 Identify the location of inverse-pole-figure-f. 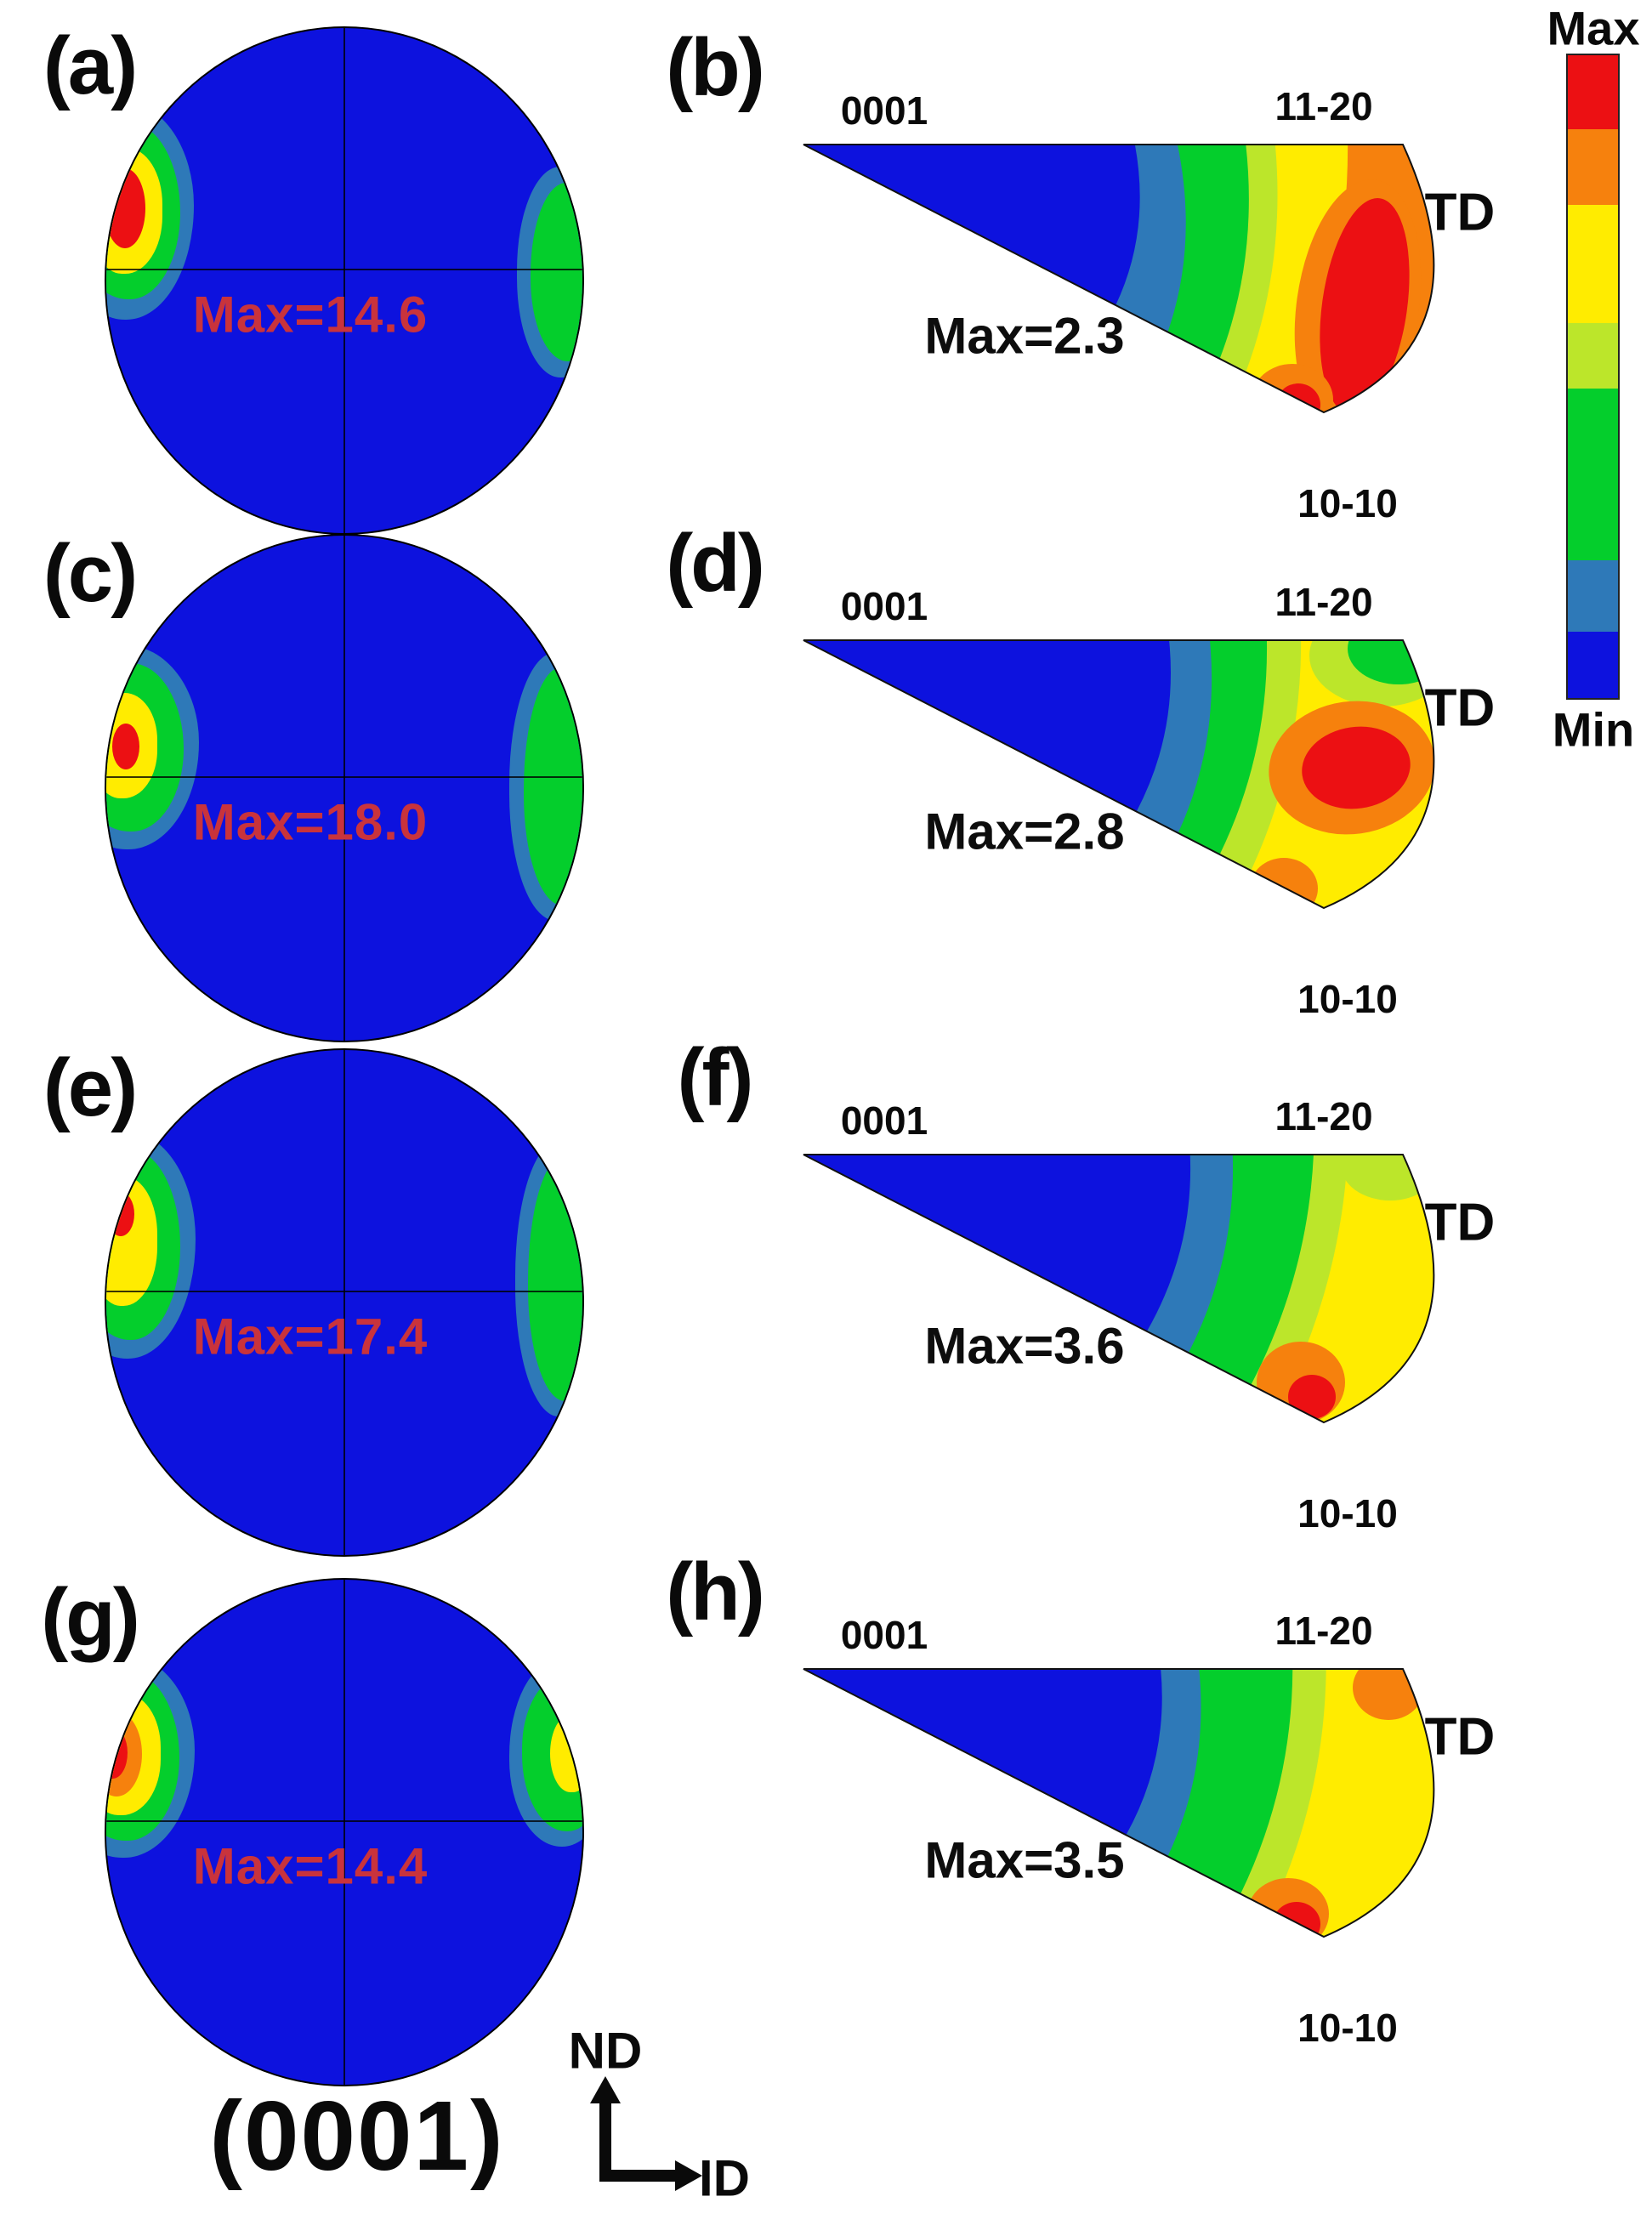
(1119, 1289).